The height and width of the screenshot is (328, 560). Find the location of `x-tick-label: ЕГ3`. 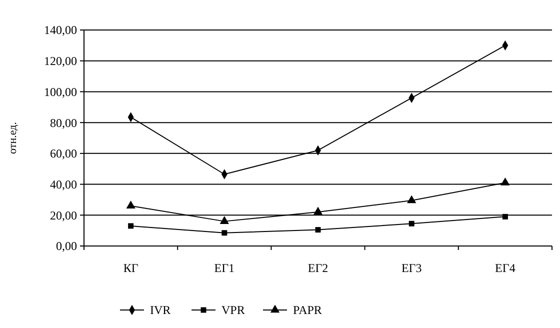

x-tick-label: ЕГ3 is located at coordinates (411, 268).